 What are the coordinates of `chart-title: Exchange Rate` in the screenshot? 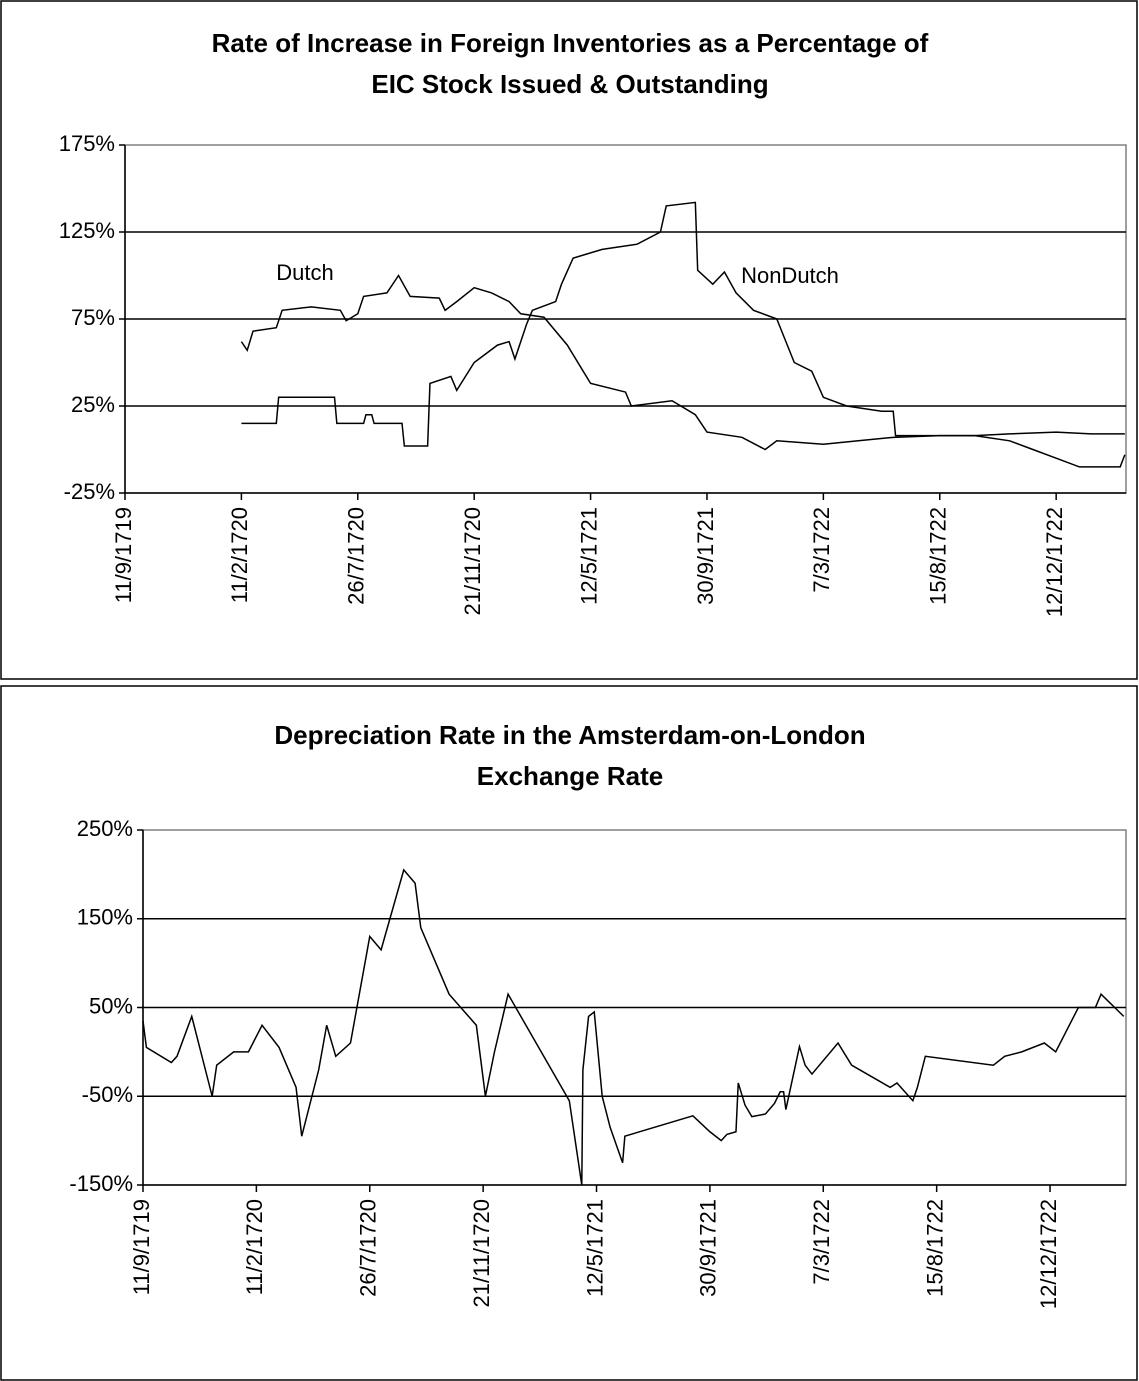 It's located at (570, 776).